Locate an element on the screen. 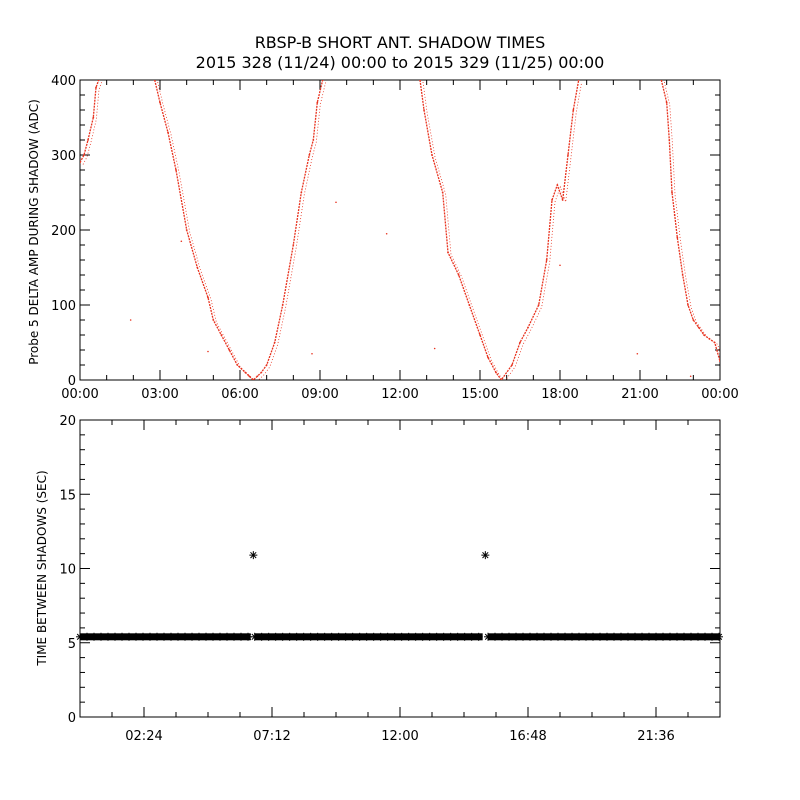  x-tick-label: 07:12 is located at coordinates (271, 736).